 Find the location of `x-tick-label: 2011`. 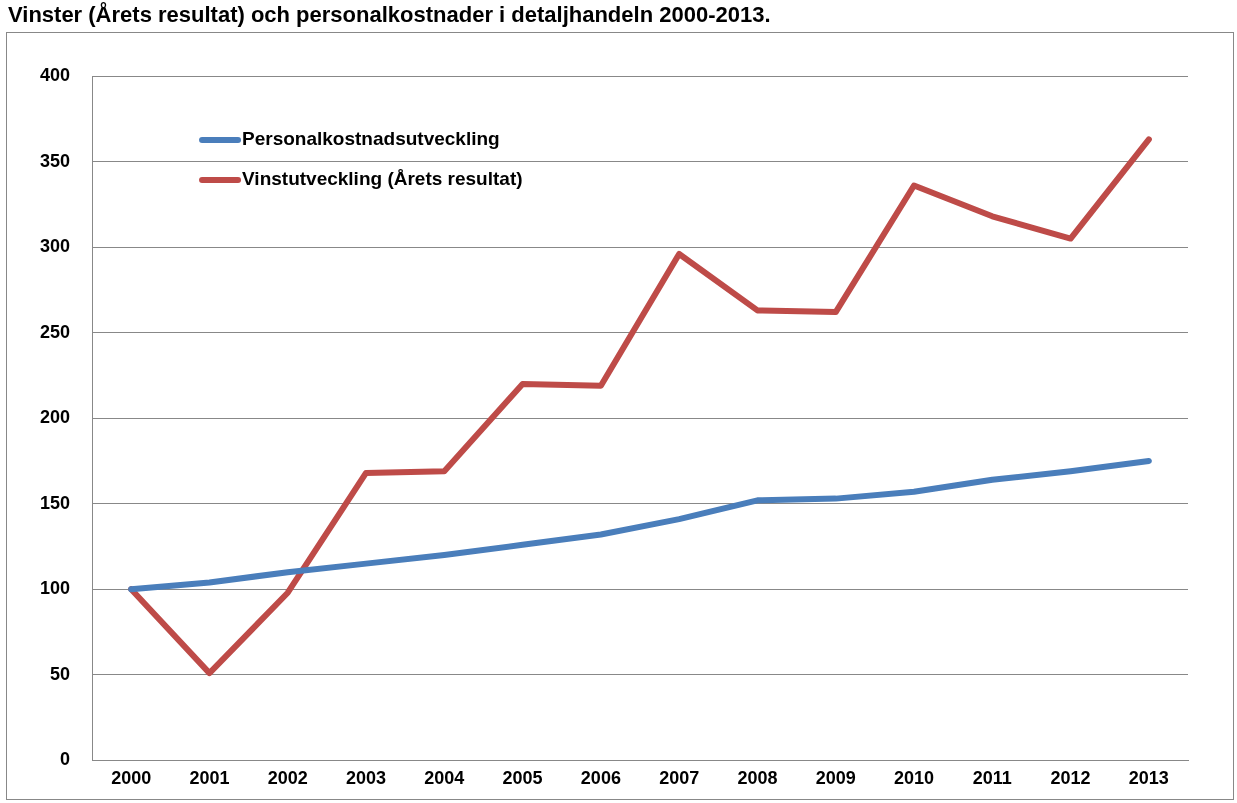

x-tick-label: 2011 is located at coordinates (992, 778).